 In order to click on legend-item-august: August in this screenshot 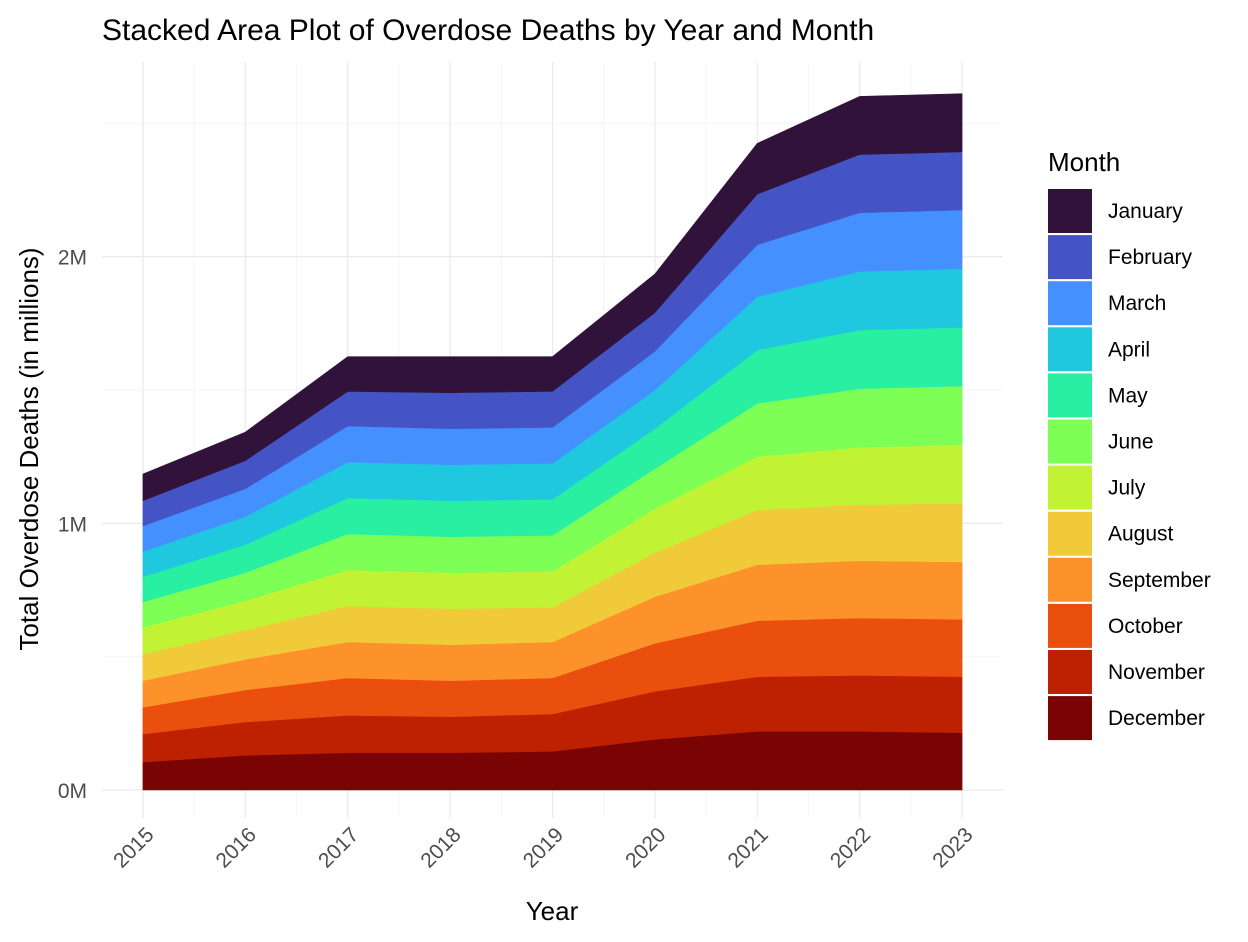, I will do `click(1111, 533)`.